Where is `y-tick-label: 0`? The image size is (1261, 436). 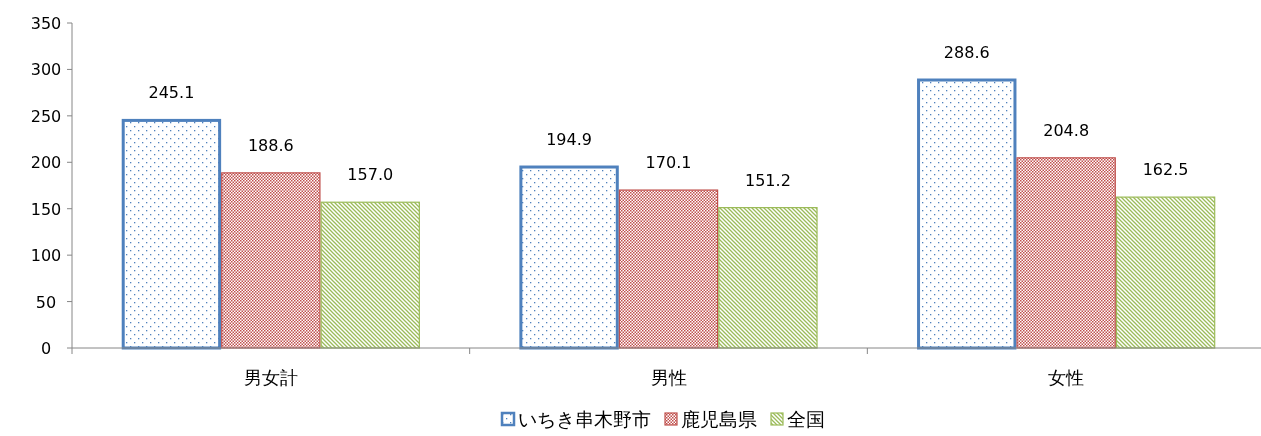
y-tick-label: 0 is located at coordinates (46, 348).